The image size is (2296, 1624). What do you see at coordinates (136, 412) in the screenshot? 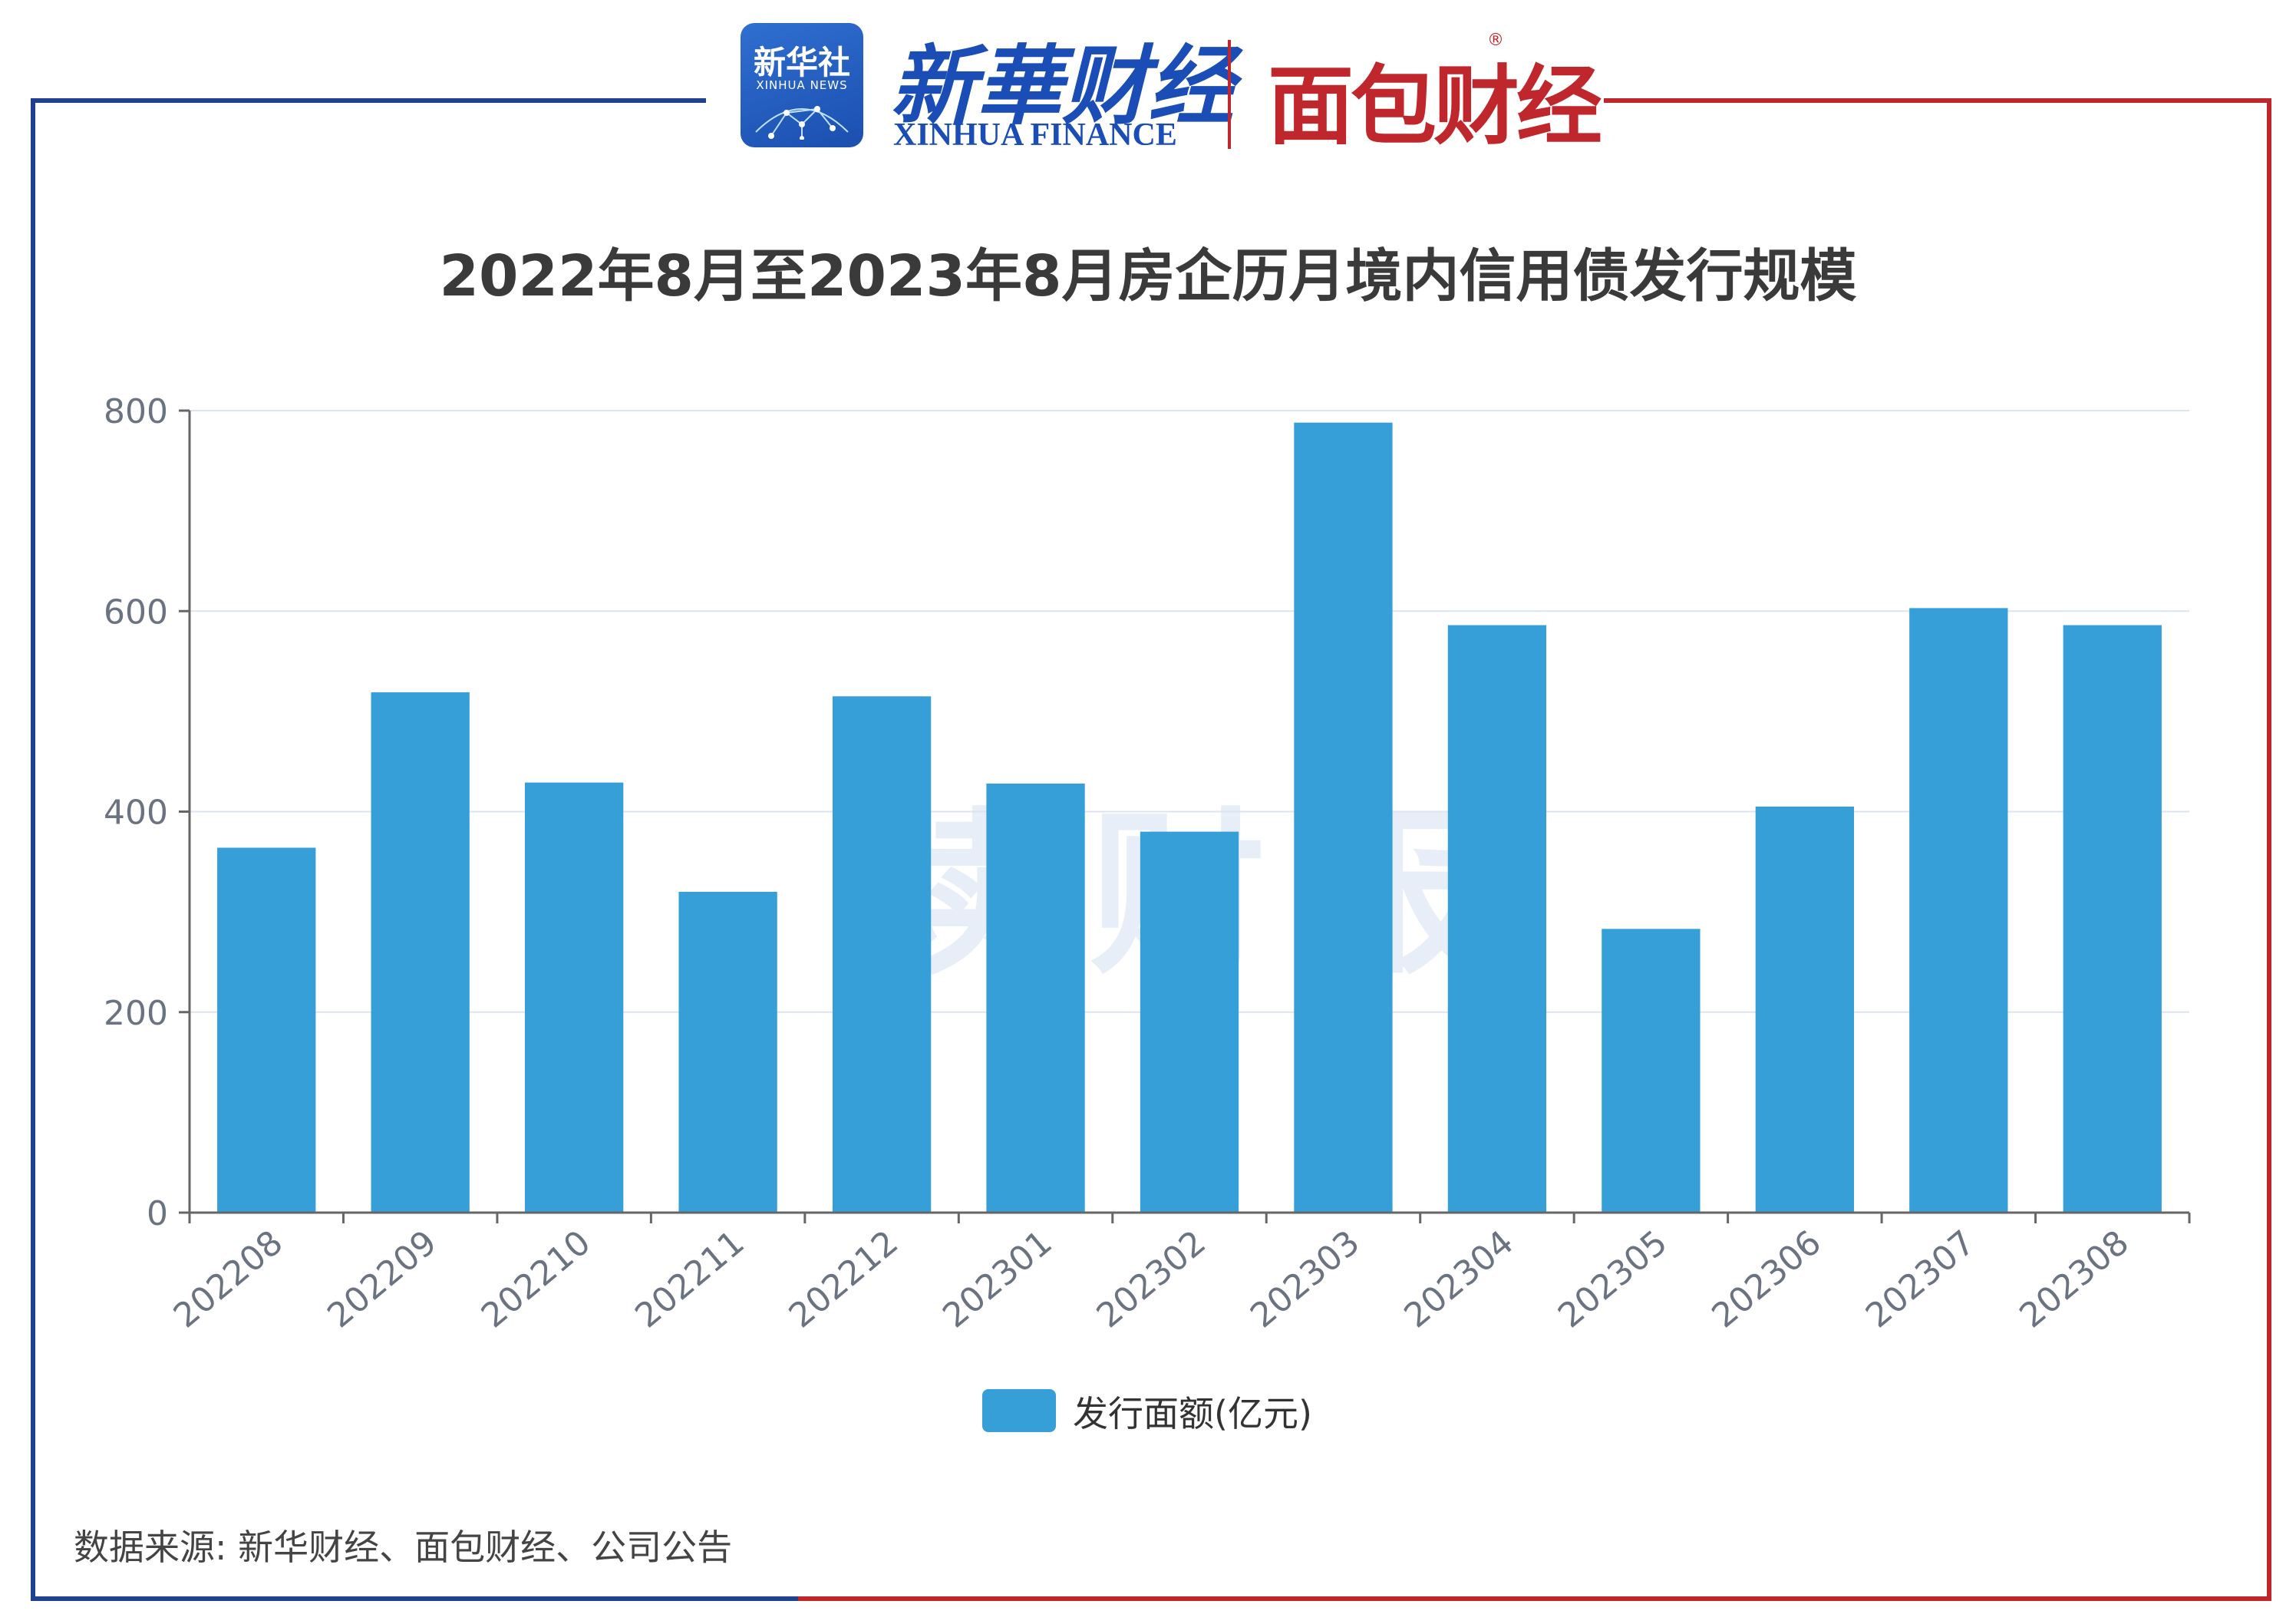
I see `y-tick-label: 800` at bounding box center [136, 412].